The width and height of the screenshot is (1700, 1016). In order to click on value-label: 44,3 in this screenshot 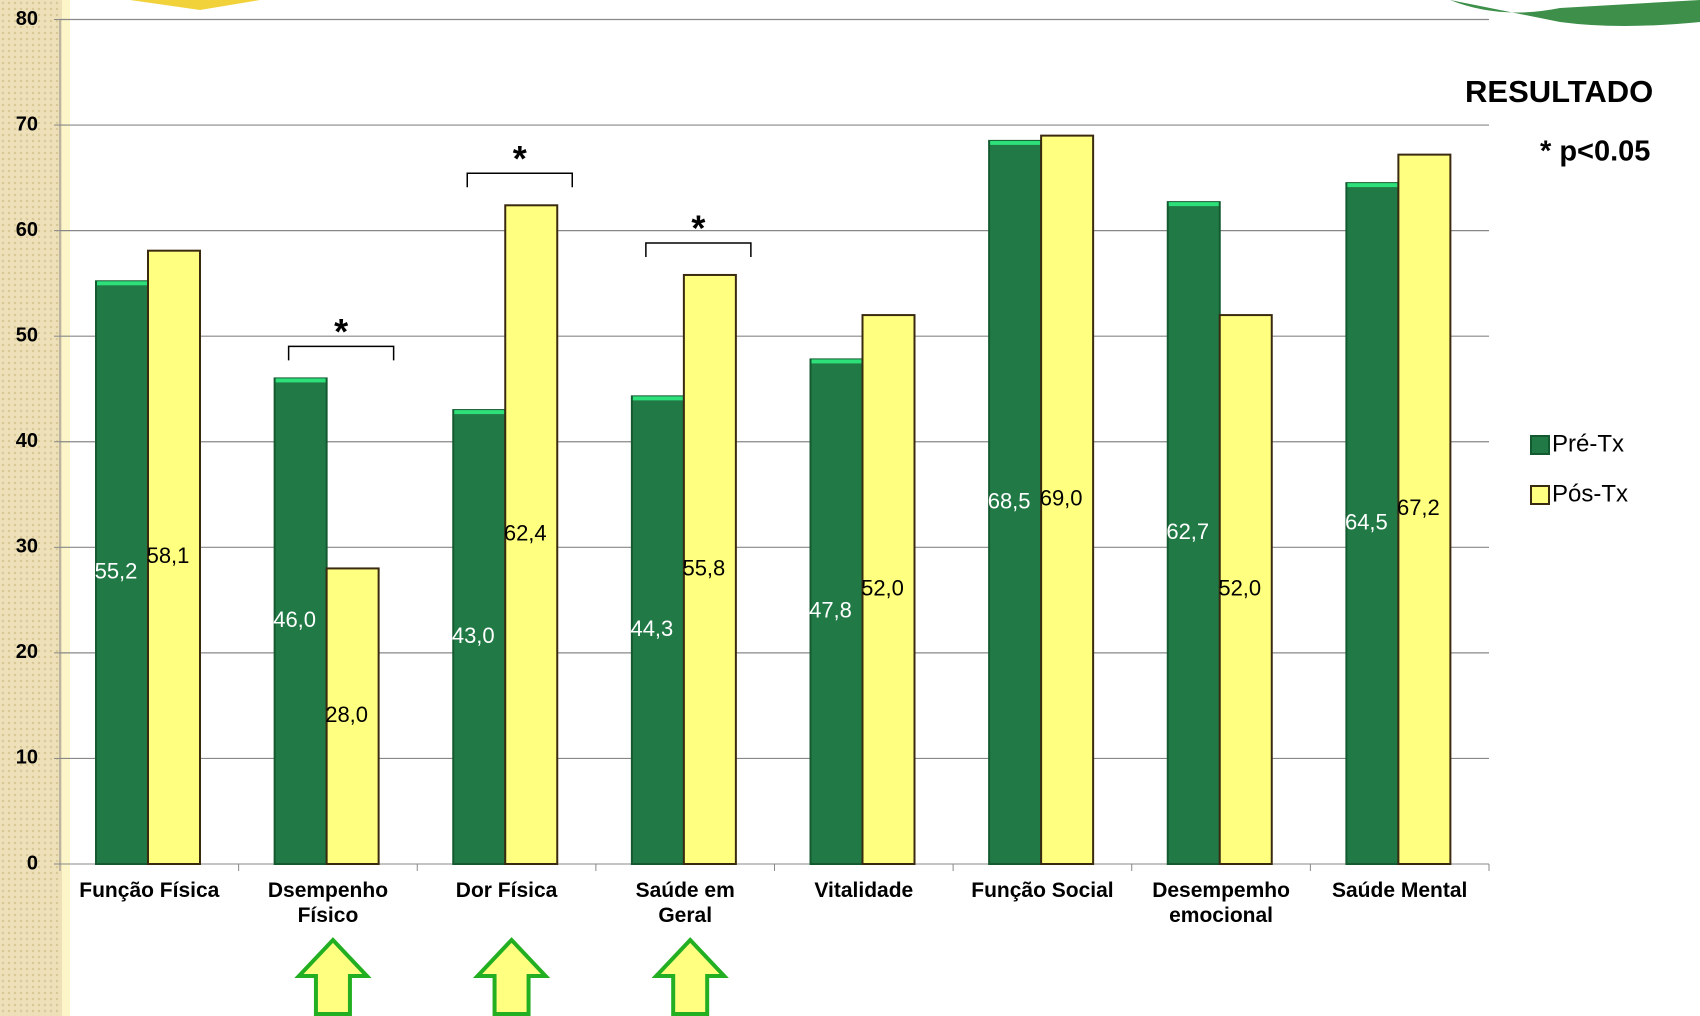, I will do `click(651, 628)`.